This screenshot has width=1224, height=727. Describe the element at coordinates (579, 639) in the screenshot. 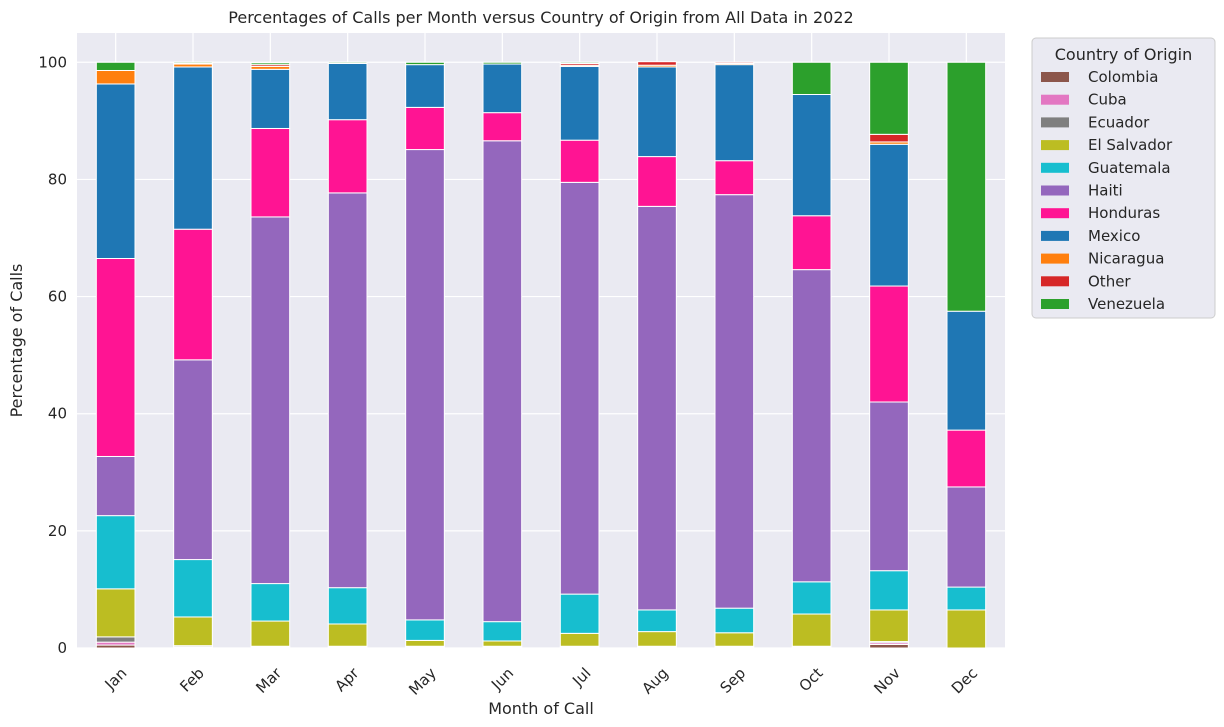

I see `bar-segment-el-salvador-jul` at that location.